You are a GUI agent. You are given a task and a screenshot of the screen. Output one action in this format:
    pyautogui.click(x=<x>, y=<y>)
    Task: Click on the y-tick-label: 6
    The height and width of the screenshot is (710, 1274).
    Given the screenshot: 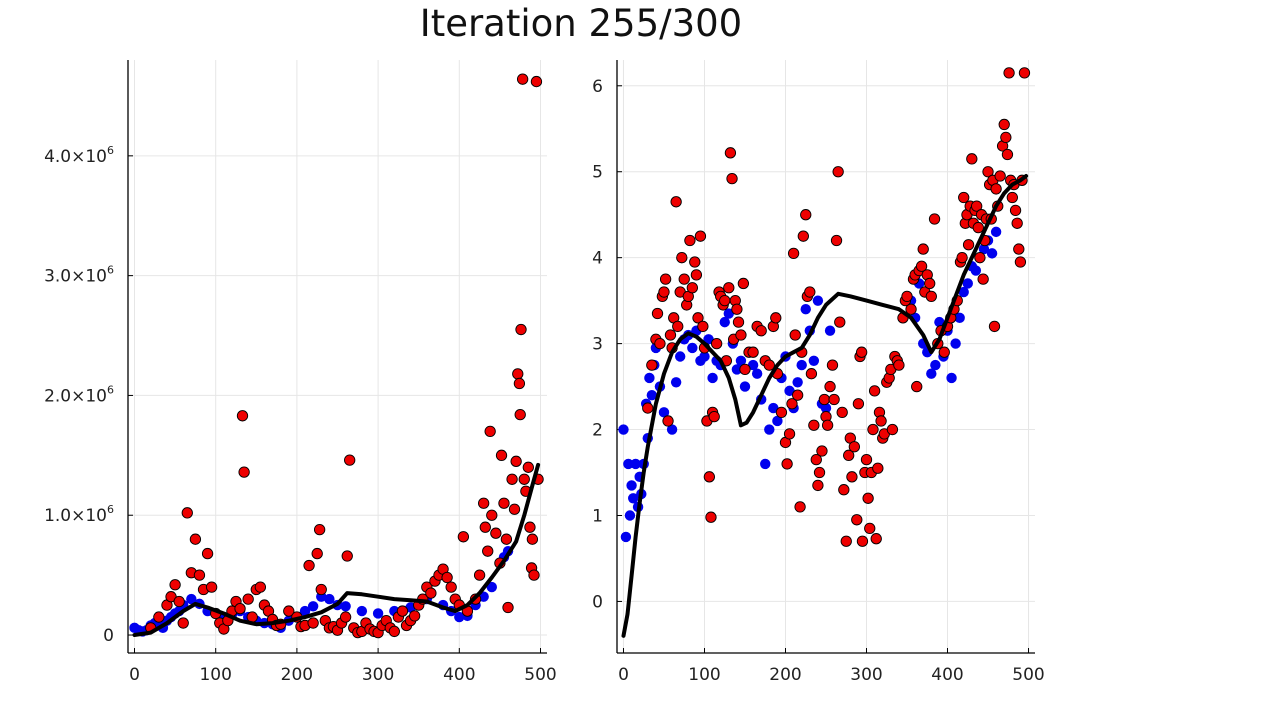 What is the action you would take?
    pyautogui.click(x=597, y=87)
    